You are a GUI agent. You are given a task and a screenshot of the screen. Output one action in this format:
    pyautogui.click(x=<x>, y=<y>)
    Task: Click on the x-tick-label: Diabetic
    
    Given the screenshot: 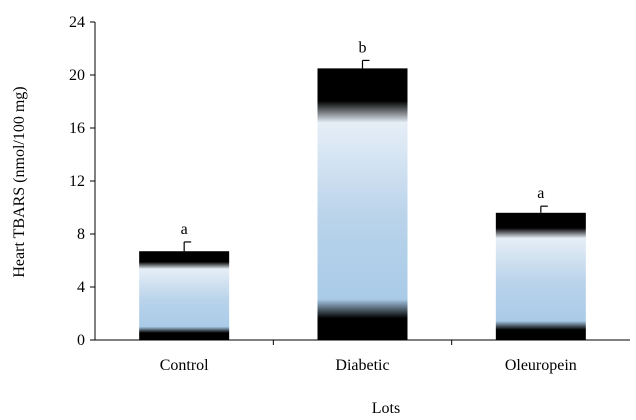 What is the action you would take?
    pyautogui.click(x=362, y=365)
    